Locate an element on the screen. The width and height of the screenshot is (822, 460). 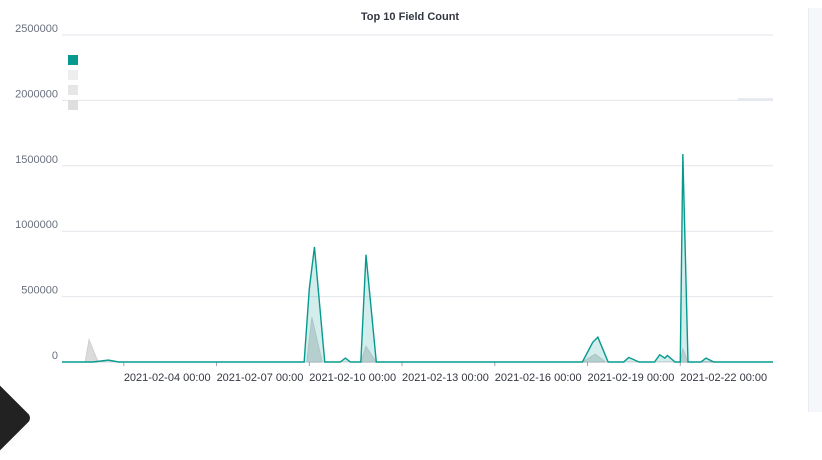
x-tick-label: 2021-02-04 00:00 is located at coordinates (167, 378).